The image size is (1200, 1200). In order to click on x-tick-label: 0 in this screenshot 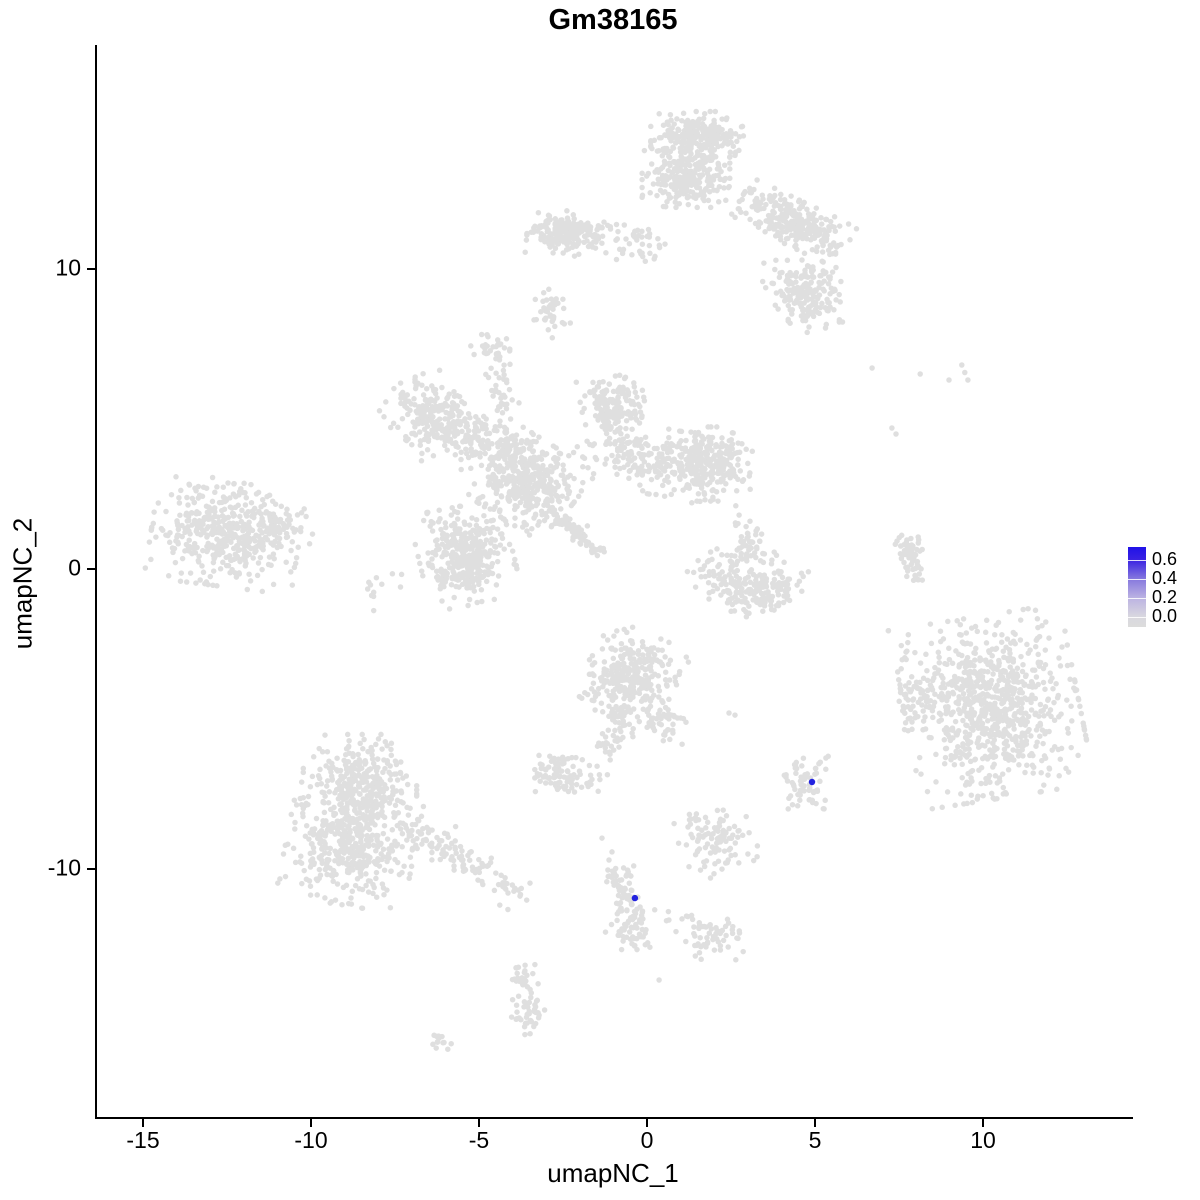, I will do `click(647, 1140)`.